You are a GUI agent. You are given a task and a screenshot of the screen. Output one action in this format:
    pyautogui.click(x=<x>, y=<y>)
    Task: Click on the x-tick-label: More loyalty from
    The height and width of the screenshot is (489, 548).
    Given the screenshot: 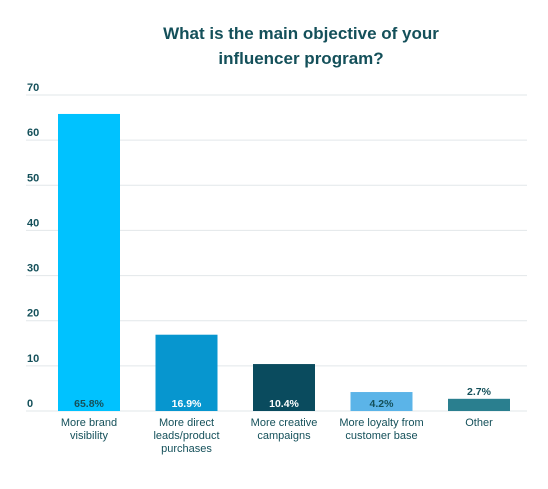 What is the action you would take?
    pyautogui.click(x=381, y=423)
    